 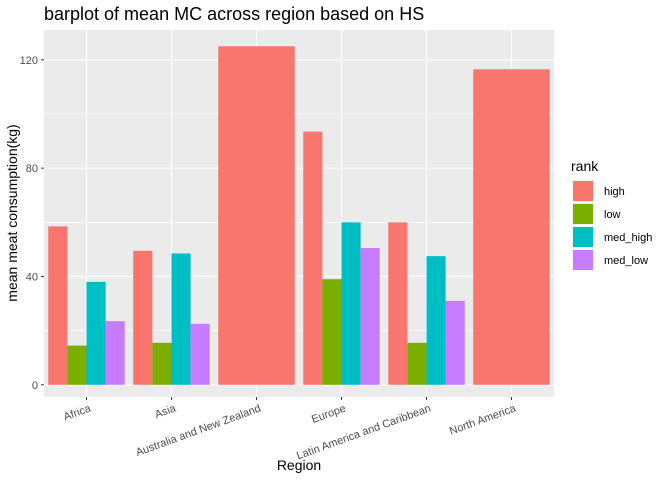 What do you see at coordinates (583, 237) in the screenshot?
I see `legend-key-med_high` at bounding box center [583, 237].